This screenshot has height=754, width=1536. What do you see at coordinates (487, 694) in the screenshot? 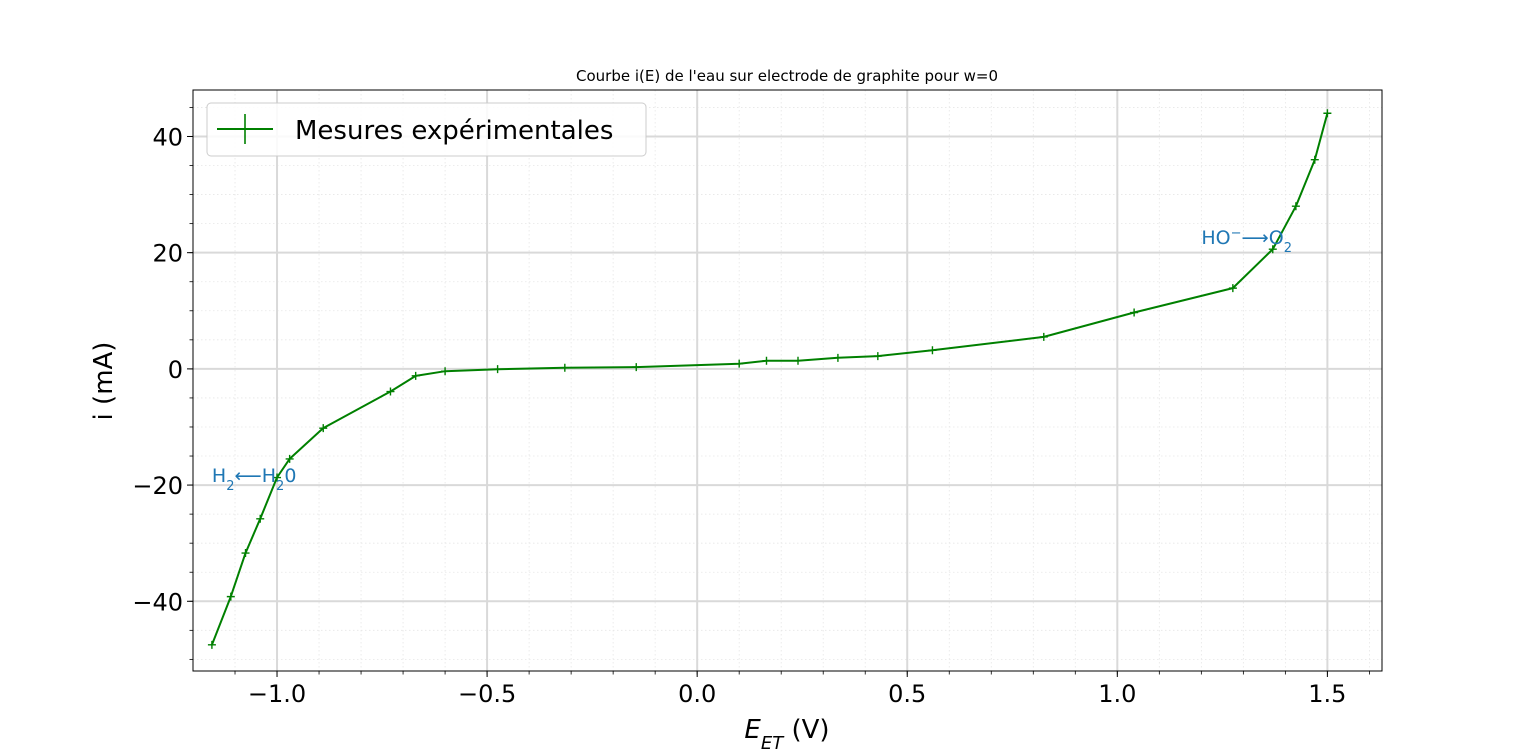
I see `x-tick-label: −0.5` at bounding box center [487, 694].